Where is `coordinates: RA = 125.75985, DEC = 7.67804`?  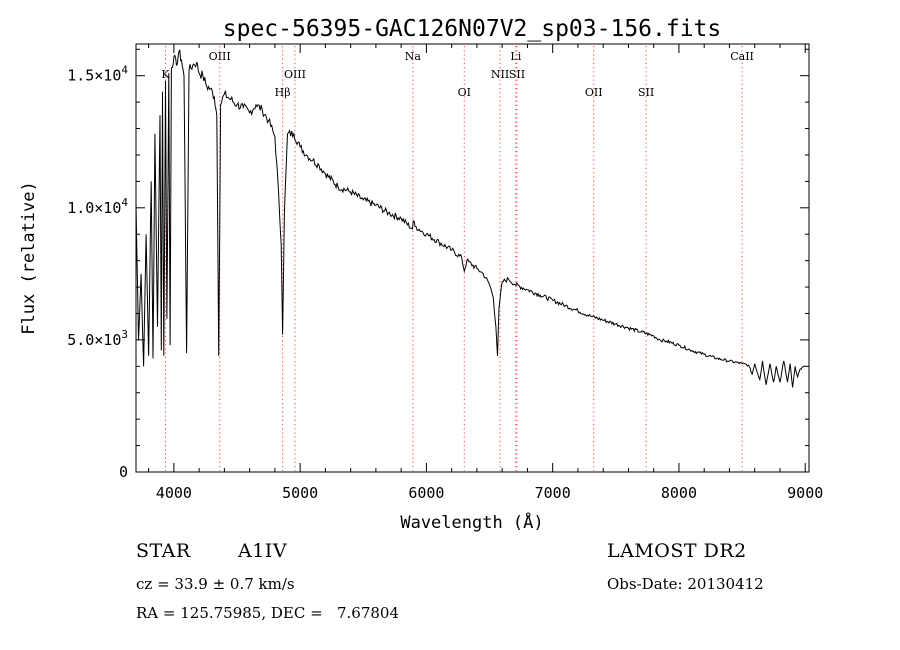 coordinates: RA = 125.75985, DEC = 7.67804 is located at coordinates (268, 613).